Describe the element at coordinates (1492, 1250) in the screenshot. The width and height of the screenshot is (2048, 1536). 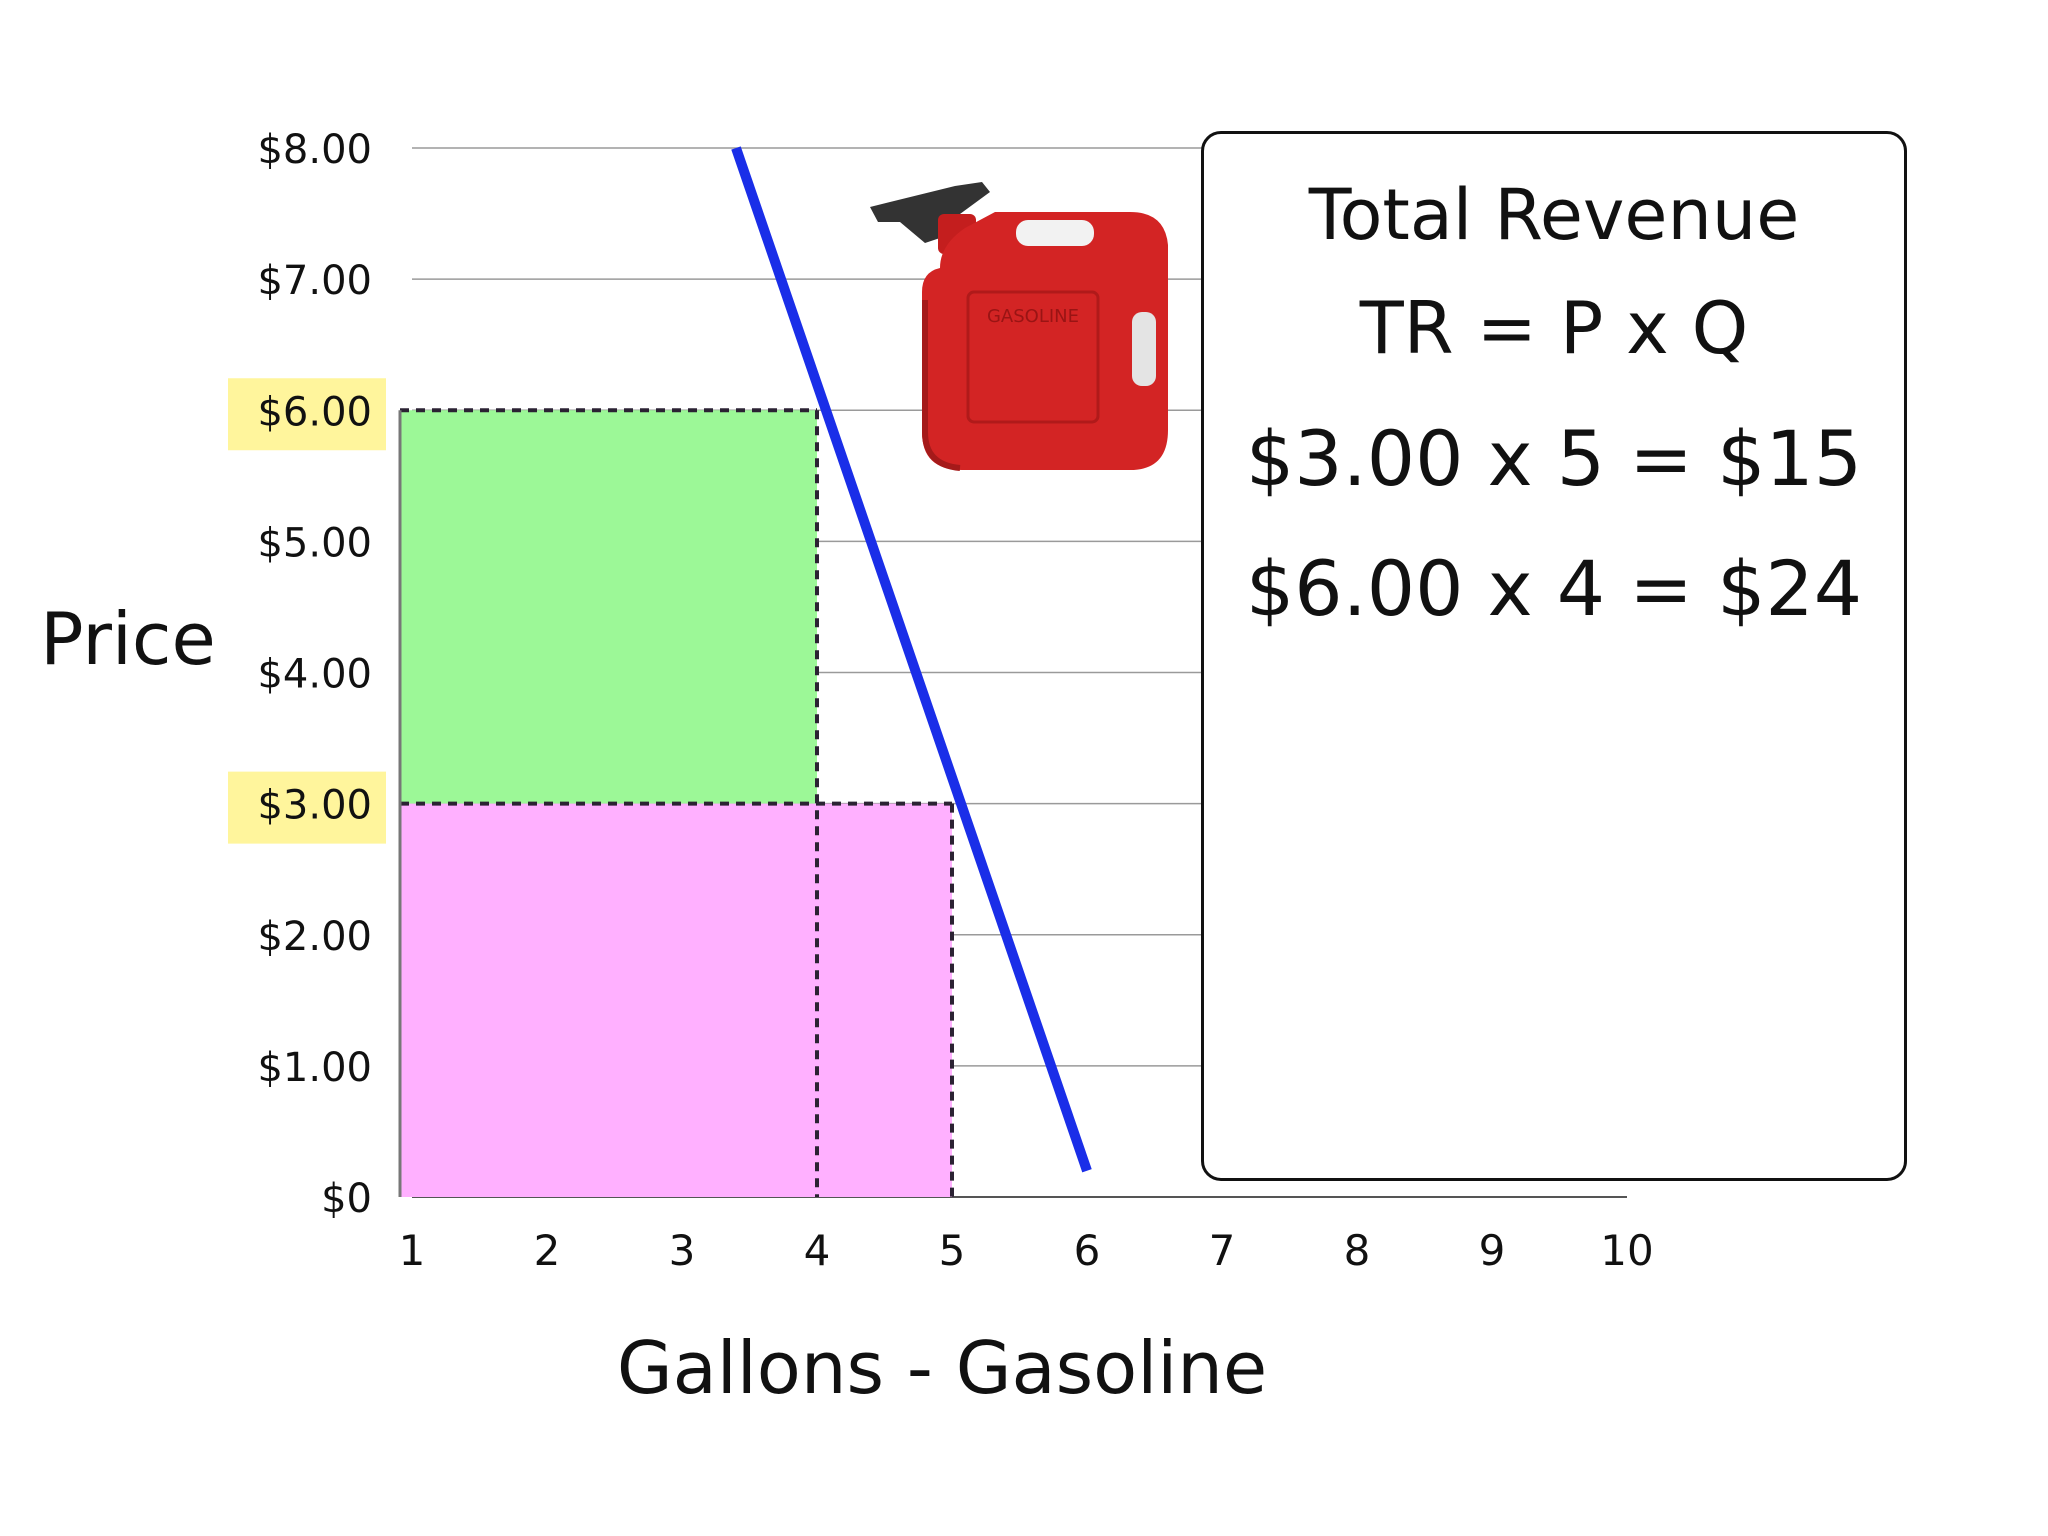
I see `x-tick-label: 9` at that location.